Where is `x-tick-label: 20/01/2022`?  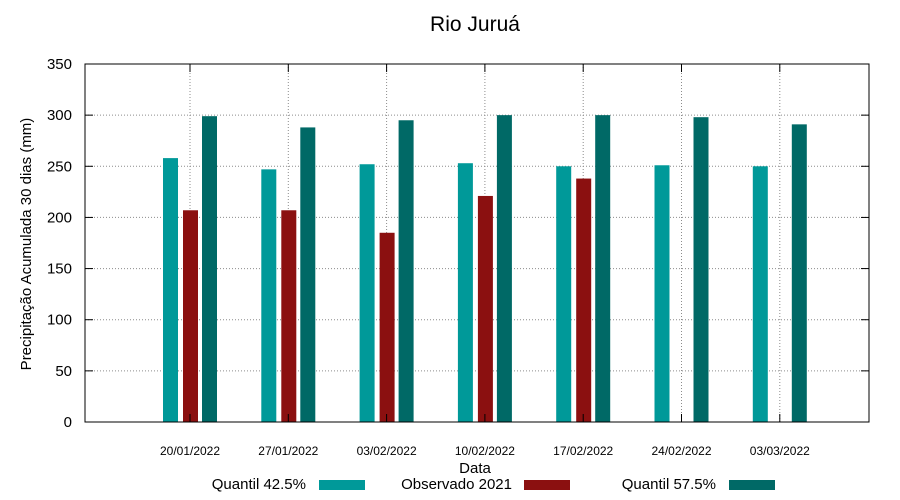
x-tick-label: 20/01/2022 is located at coordinates (190, 451).